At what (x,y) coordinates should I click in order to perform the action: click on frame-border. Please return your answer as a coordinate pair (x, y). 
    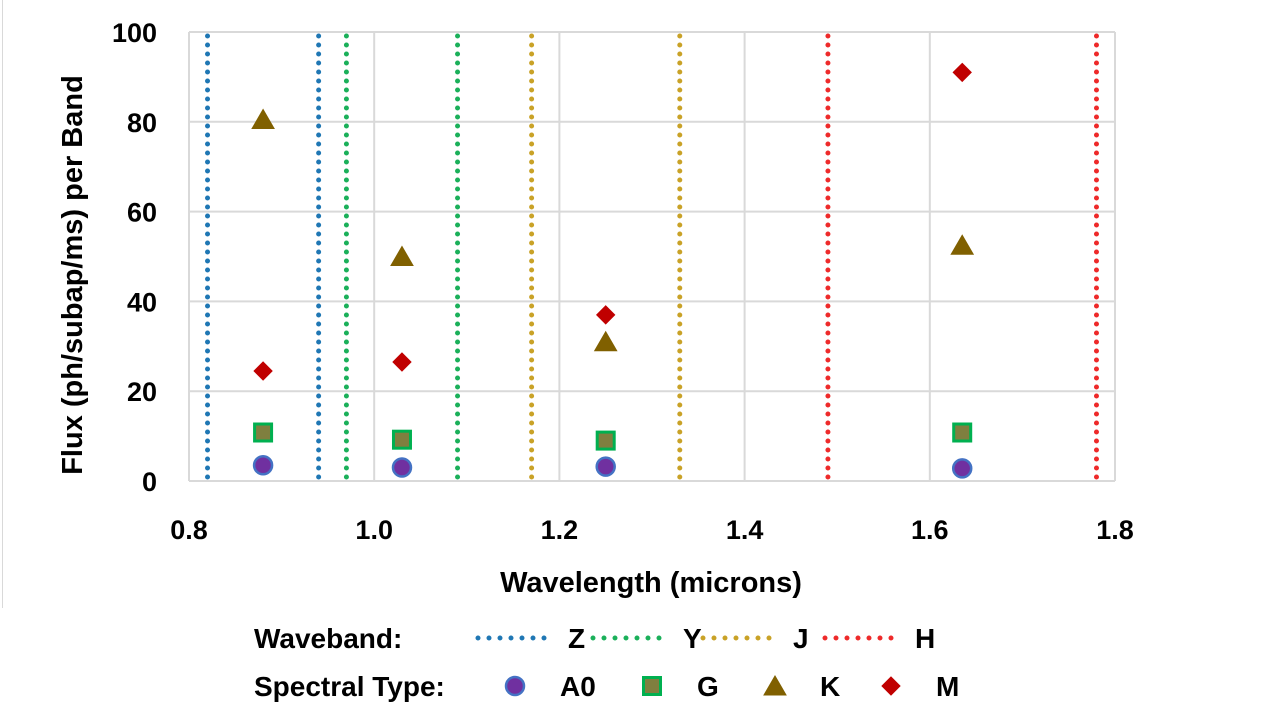
    Looking at the image, I should click on (2, 304).